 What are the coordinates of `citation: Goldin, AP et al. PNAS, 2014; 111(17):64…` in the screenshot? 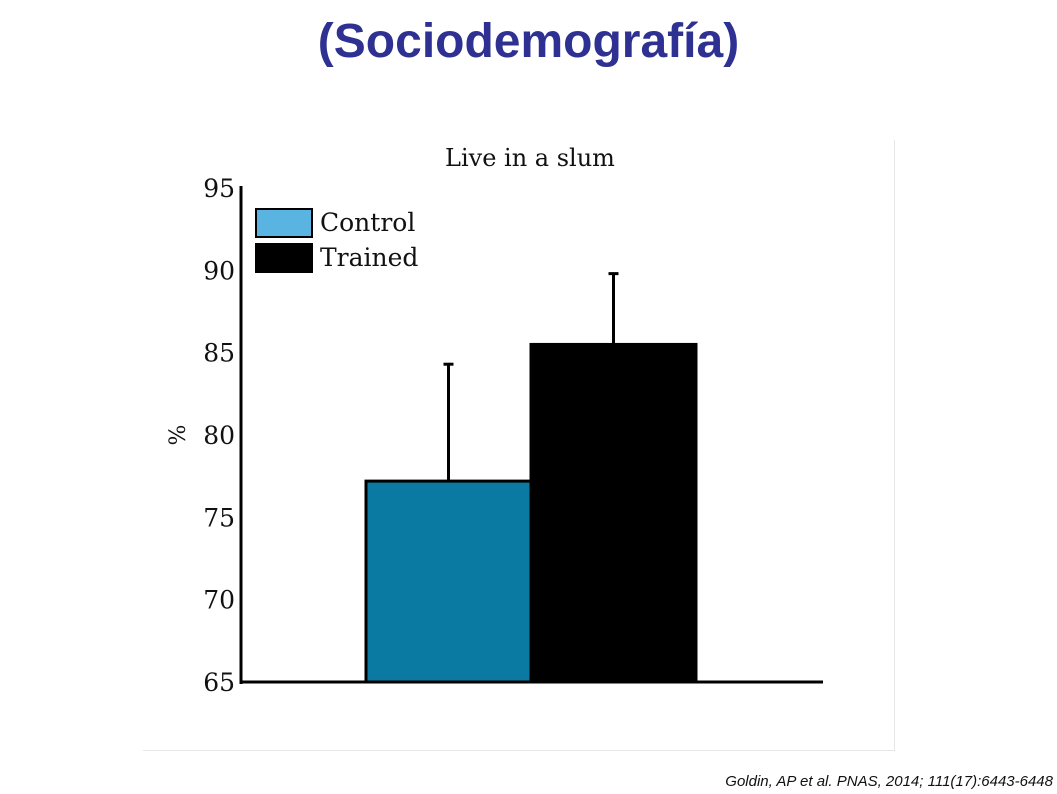 It's located at (889, 781).